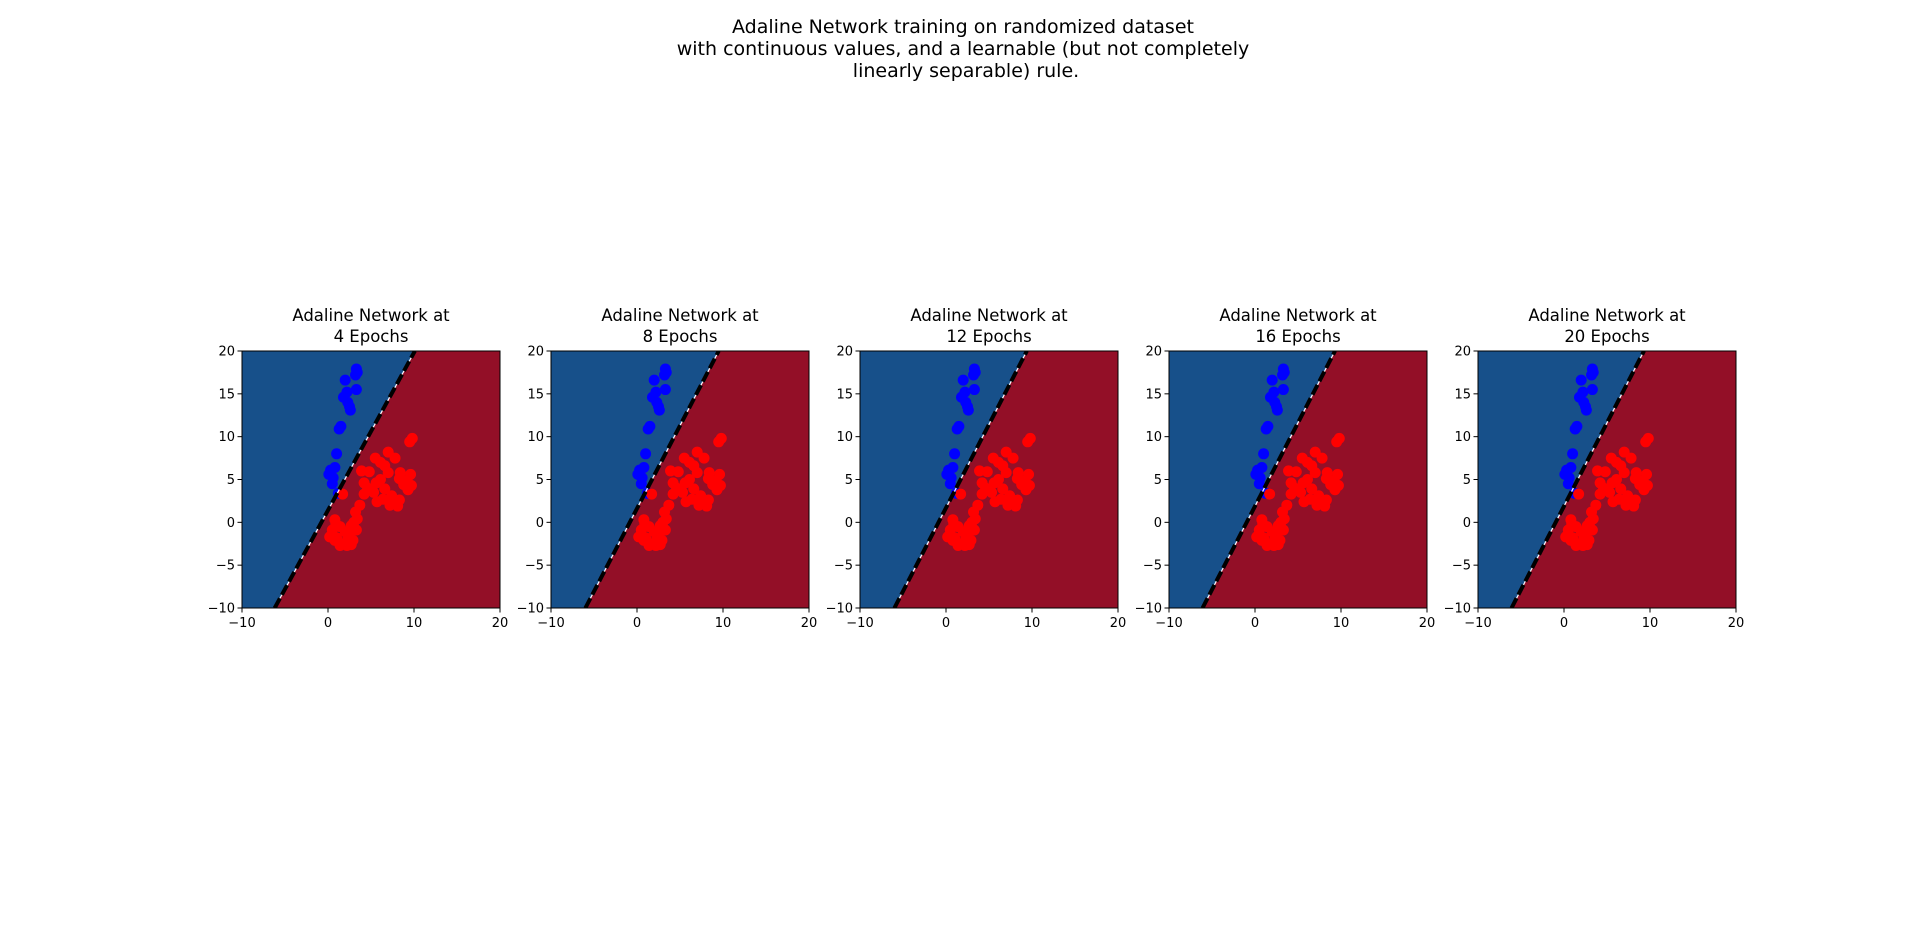  Describe the element at coordinates (988, 336) in the screenshot. I see `subplot-title-line: 12 Epochs` at that location.